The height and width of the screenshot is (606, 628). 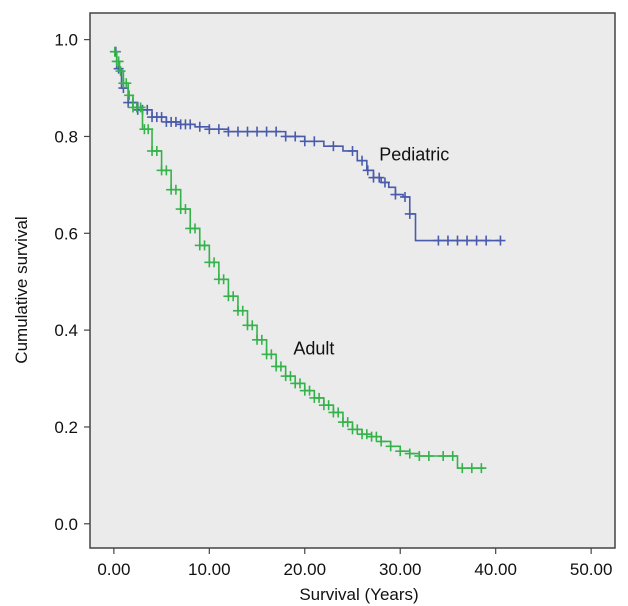 I want to click on x-axis-title: Survival (Years), so click(x=358, y=594).